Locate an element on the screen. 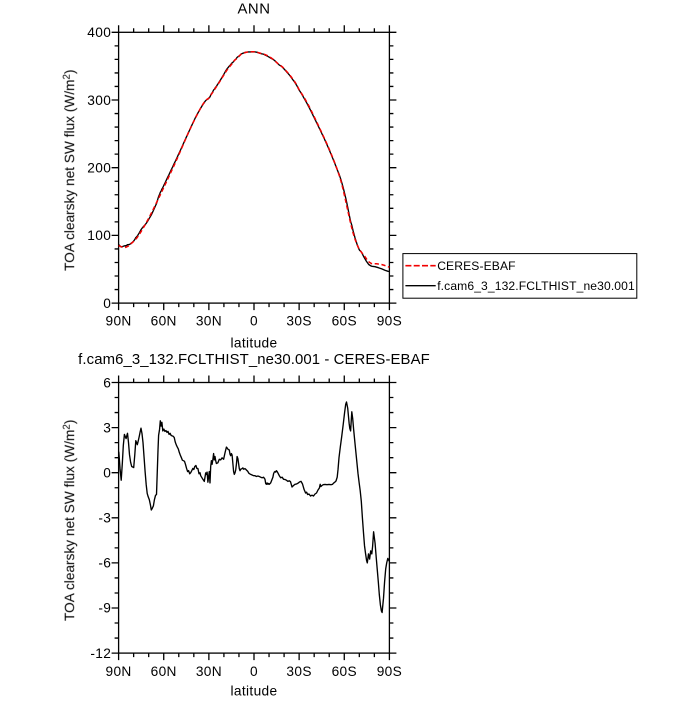 The image size is (700, 705). svg-text: -3 is located at coordinates (104, 518).